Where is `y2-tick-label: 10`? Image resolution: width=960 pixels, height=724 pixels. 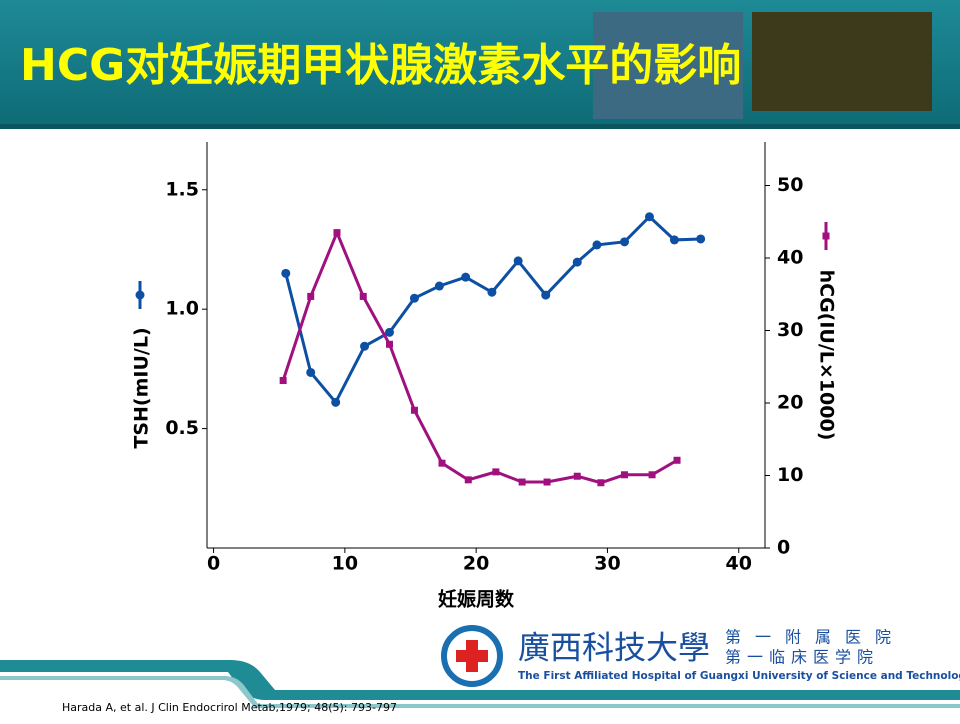 y2-tick-label: 10 is located at coordinates (790, 475).